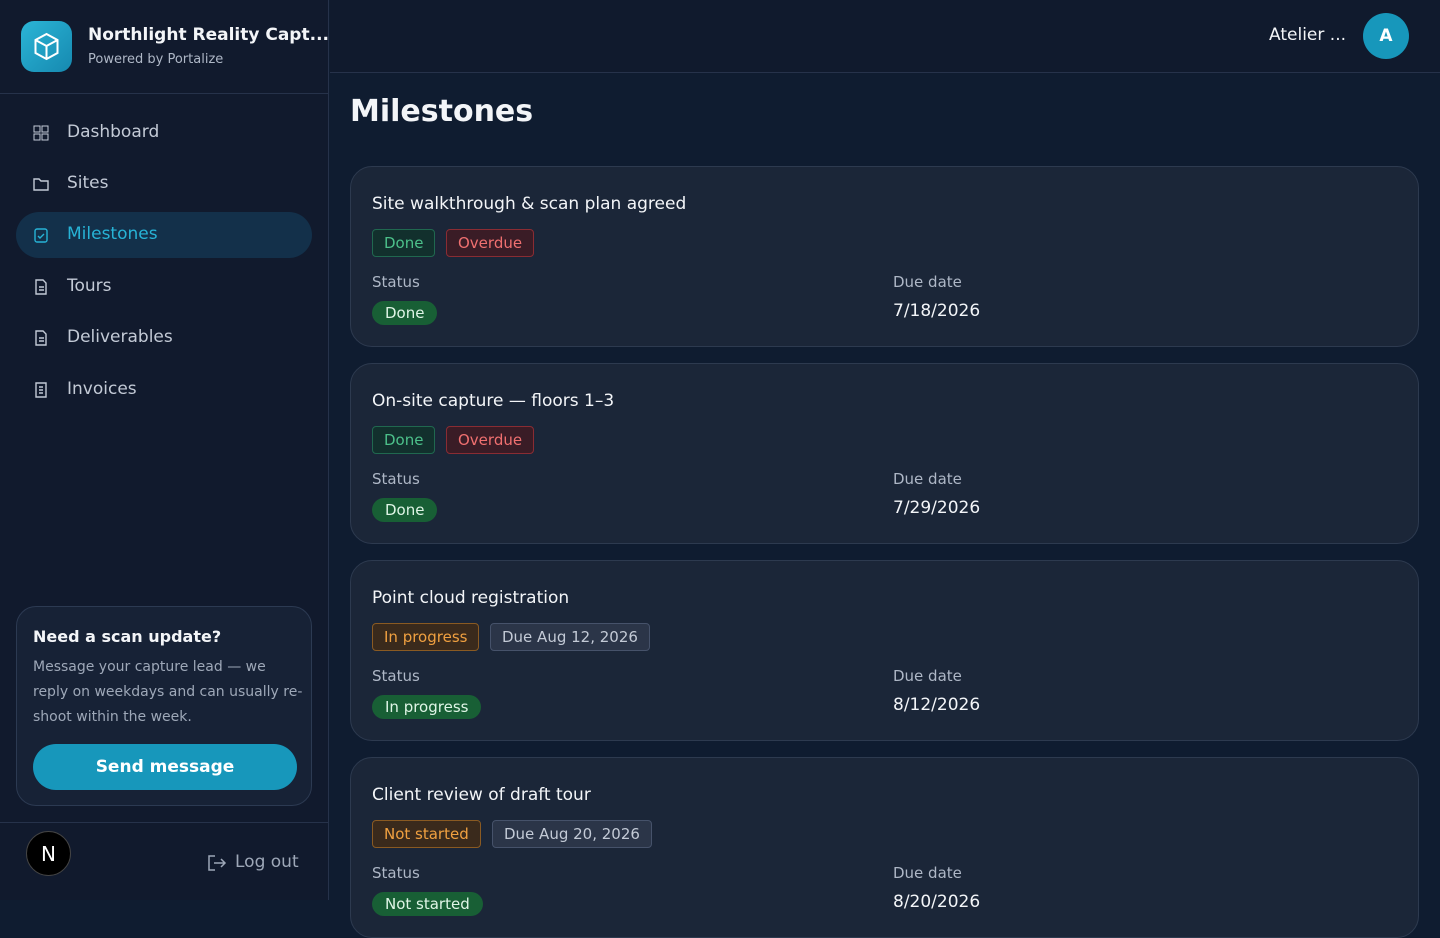 The height and width of the screenshot is (938, 1440). What do you see at coordinates (937, 508) in the screenshot?
I see `due-date: 7/29/2026` at bounding box center [937, 508].